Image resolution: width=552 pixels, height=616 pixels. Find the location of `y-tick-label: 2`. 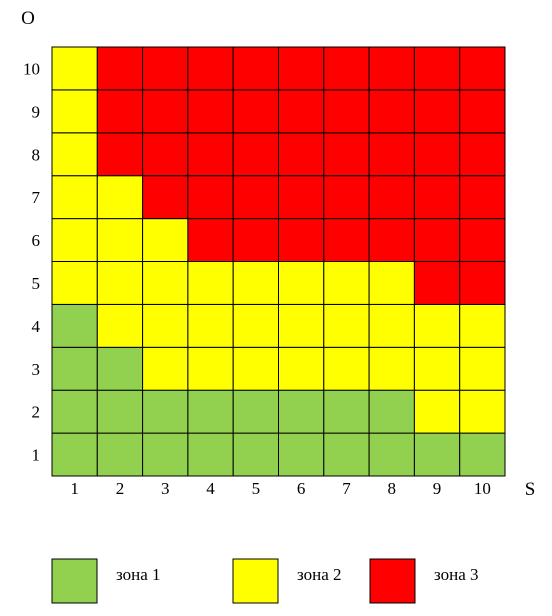

y-tick-label: 2 is located at coordinates (36, 412).